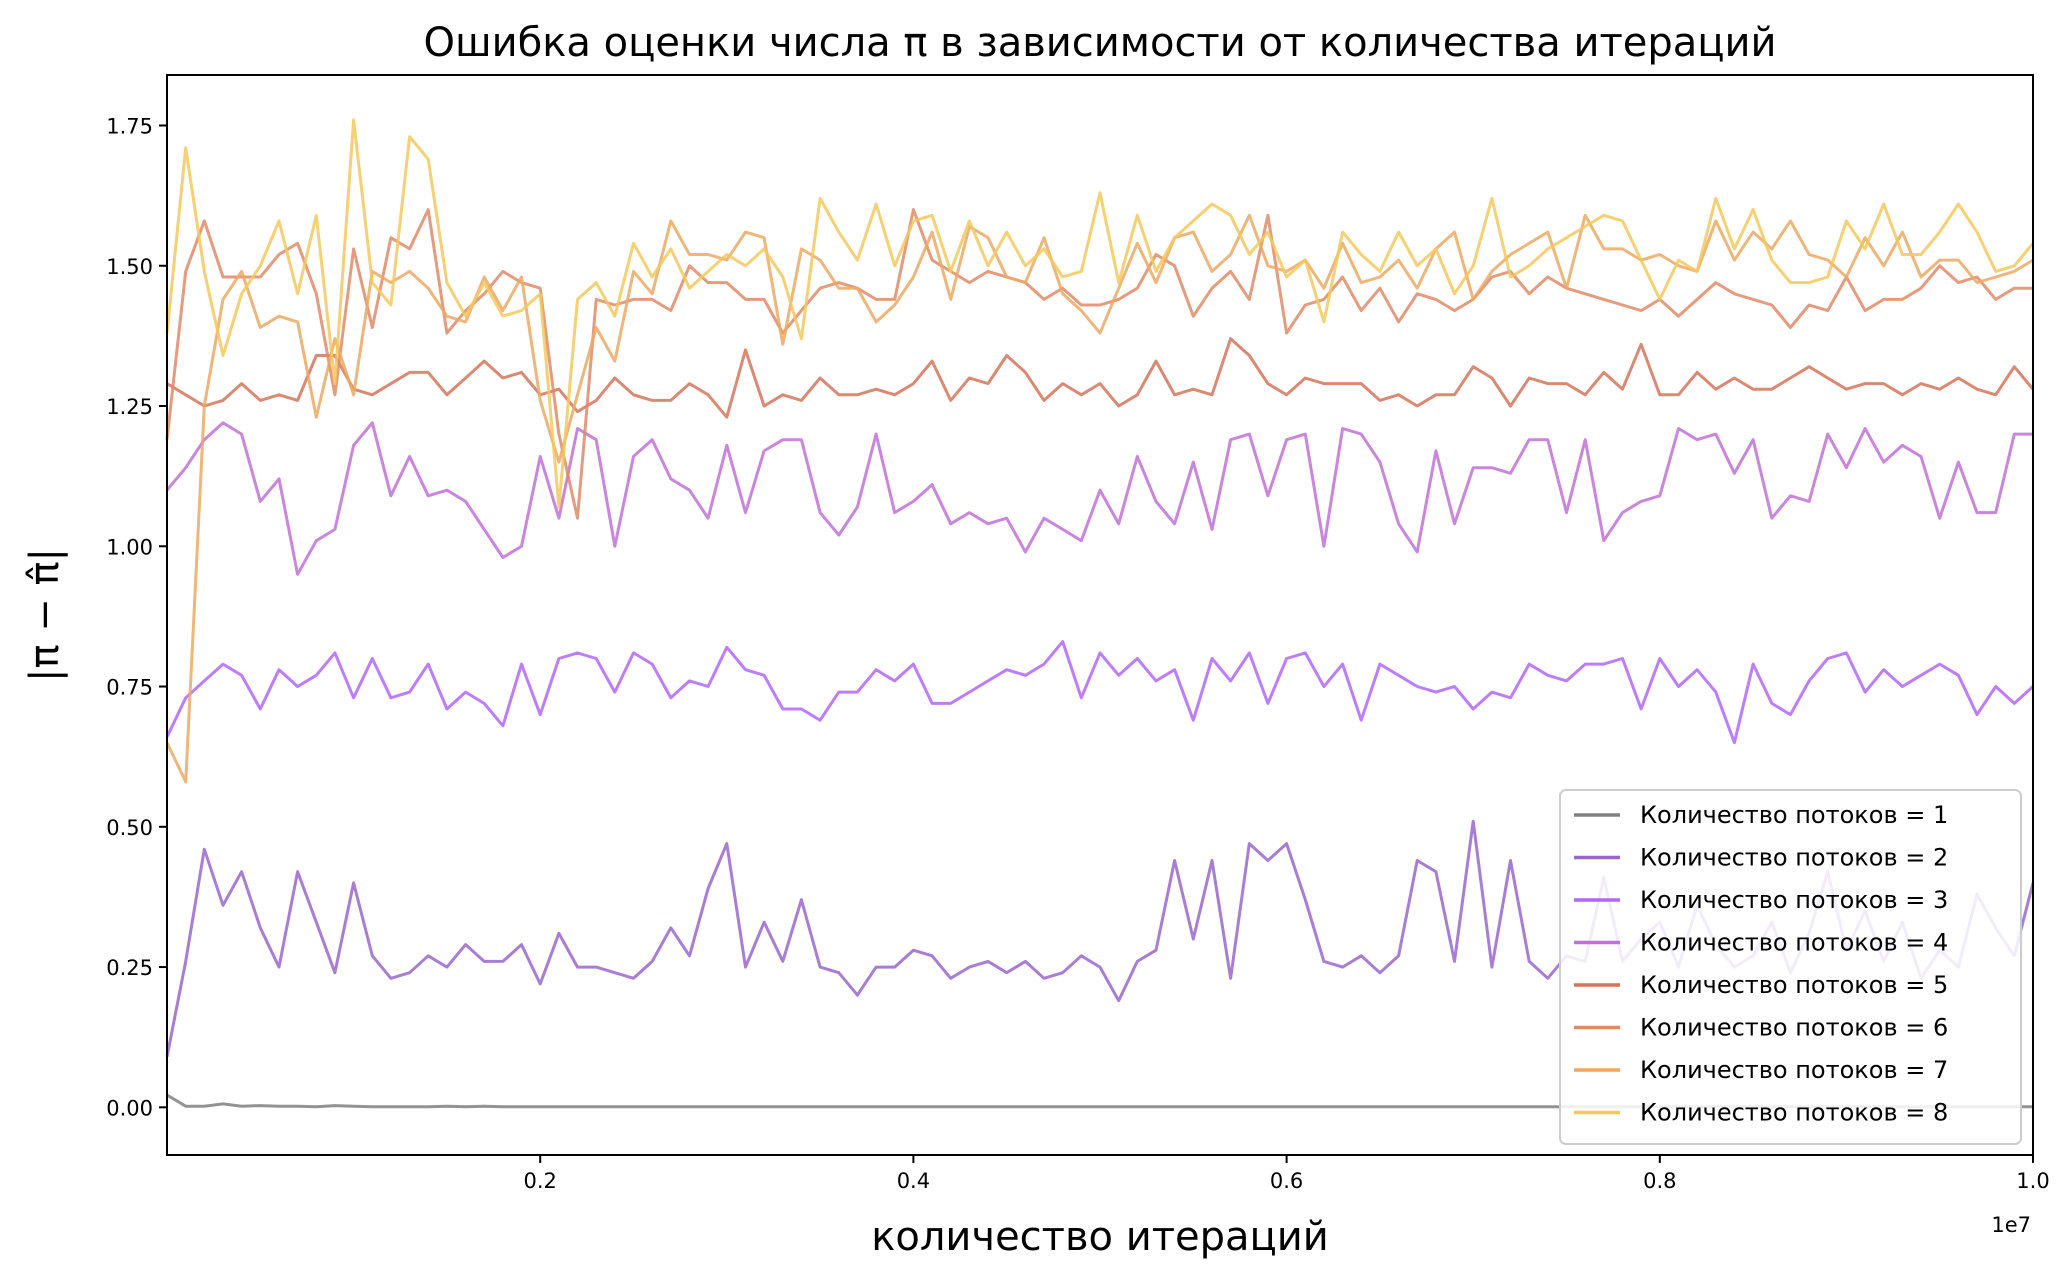 The image size is (2069, 1273). What do you see at coordinates (1286, 1181) in the screenshot?
I see `x-tick-label: 0.6` at bounding box center [1286, 1181].